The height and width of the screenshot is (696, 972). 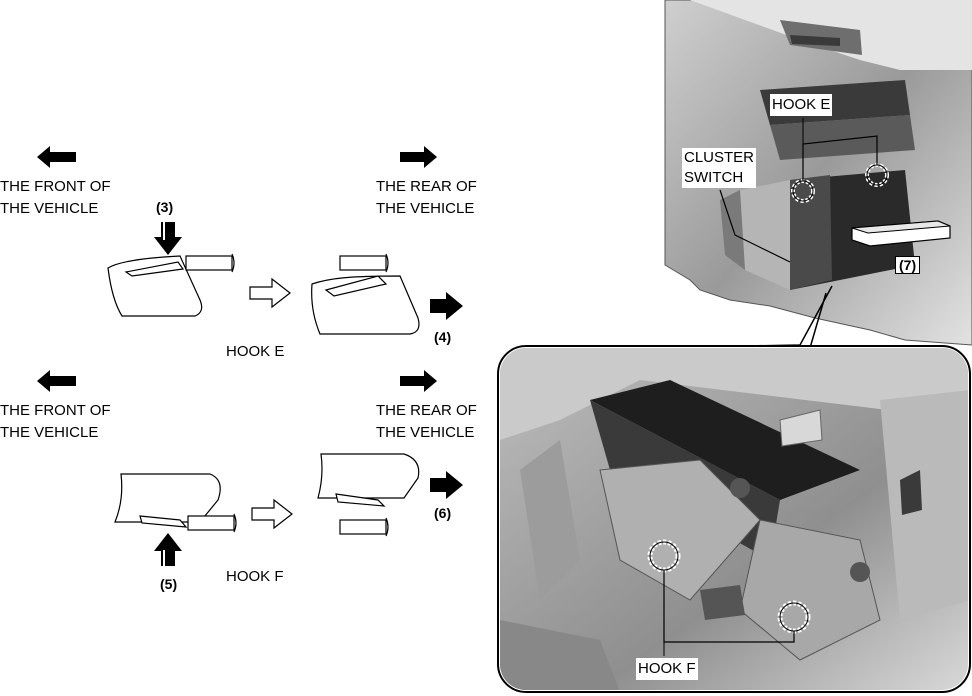 I want to click on hook-f-step-label: HOOK F, so click(x=255, y=576).